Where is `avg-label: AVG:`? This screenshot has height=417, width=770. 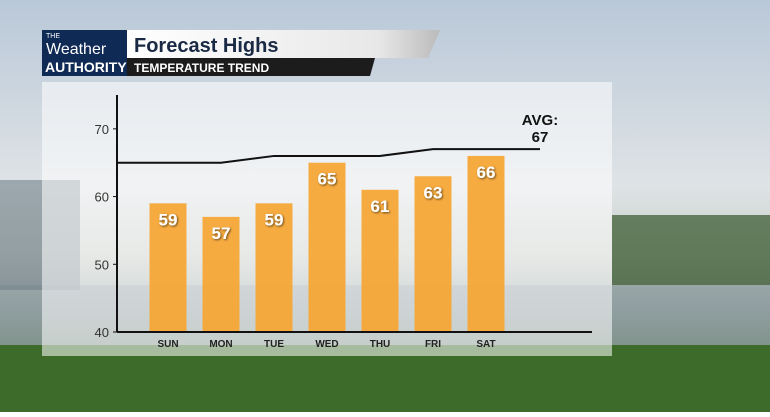
avg-label: AVG: is located at coordinates (540, 120).